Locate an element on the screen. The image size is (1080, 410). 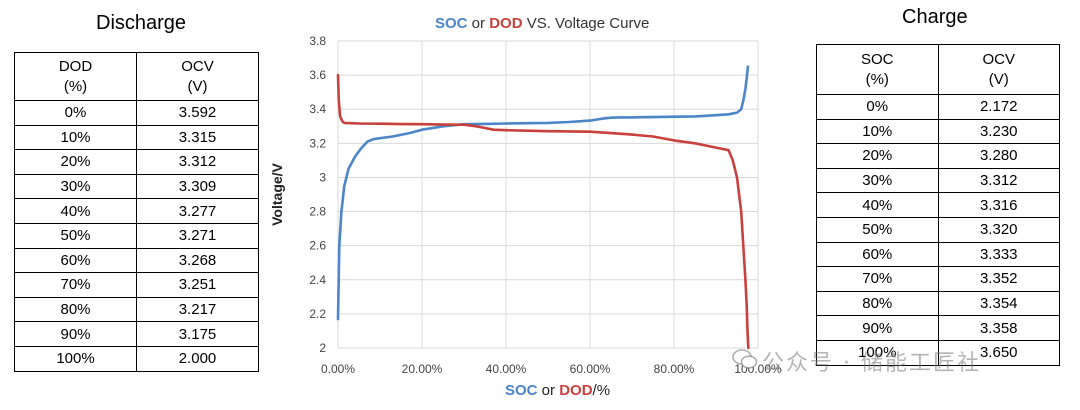
x-axis-label-part: DOD is located at coordinates (576, 390).